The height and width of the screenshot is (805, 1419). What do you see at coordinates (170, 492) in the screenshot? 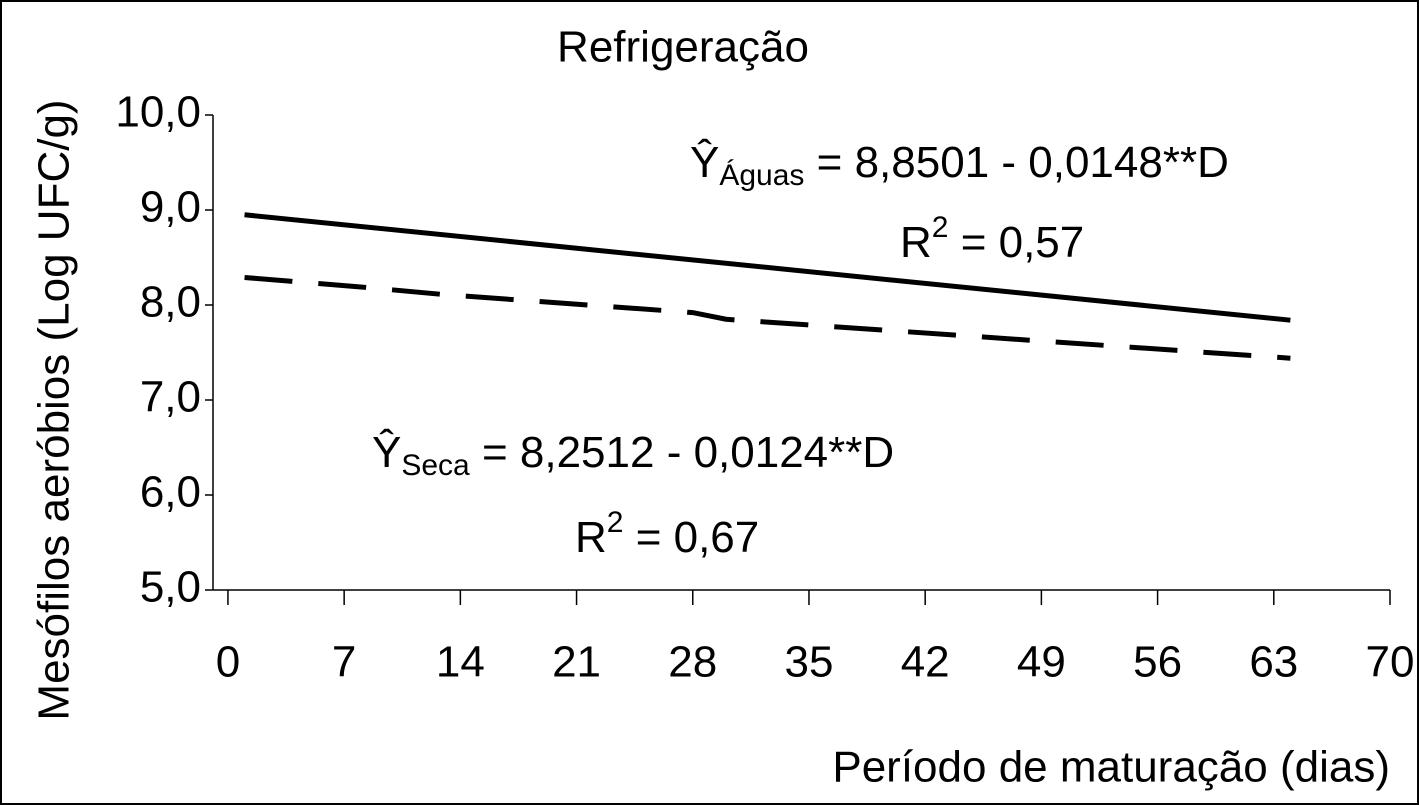
I see `y-tick-label: 6,0` at bounding box center [170, 492].